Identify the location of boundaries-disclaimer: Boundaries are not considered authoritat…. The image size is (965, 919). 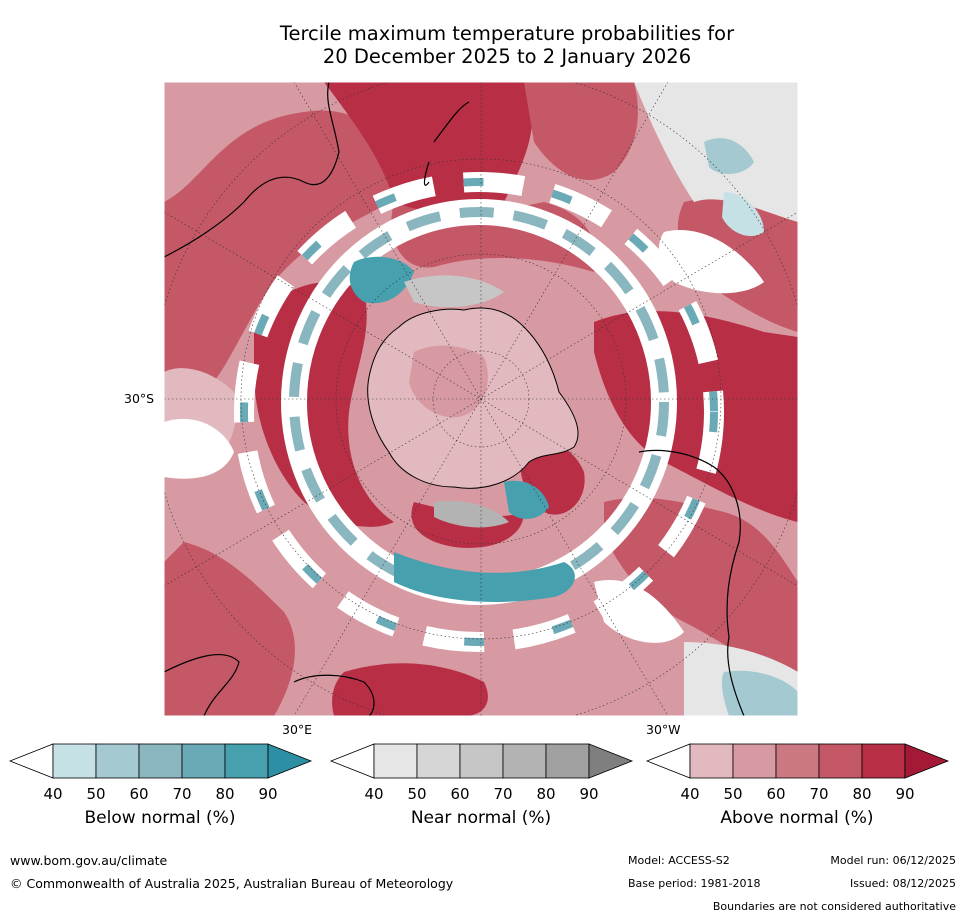
(834, 906).